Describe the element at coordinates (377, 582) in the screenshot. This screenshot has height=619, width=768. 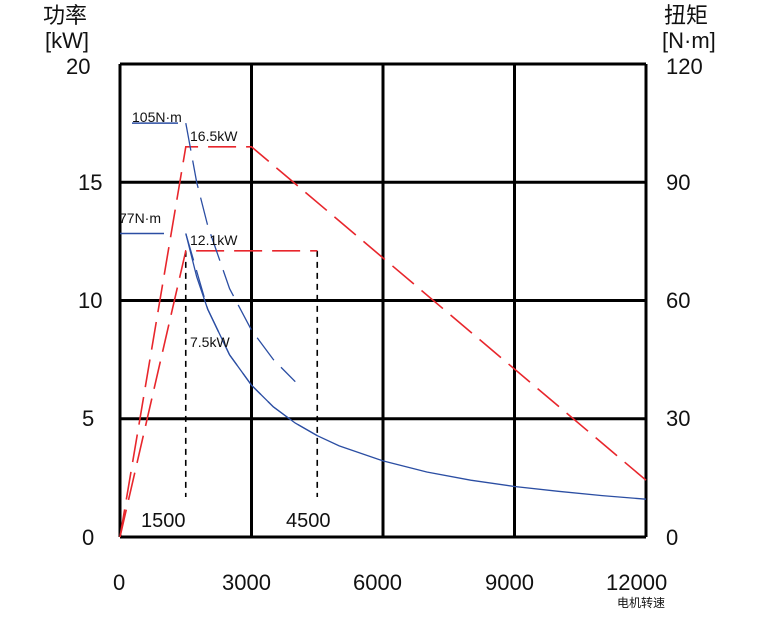
I see `x-tick-label: 6000` at that location.